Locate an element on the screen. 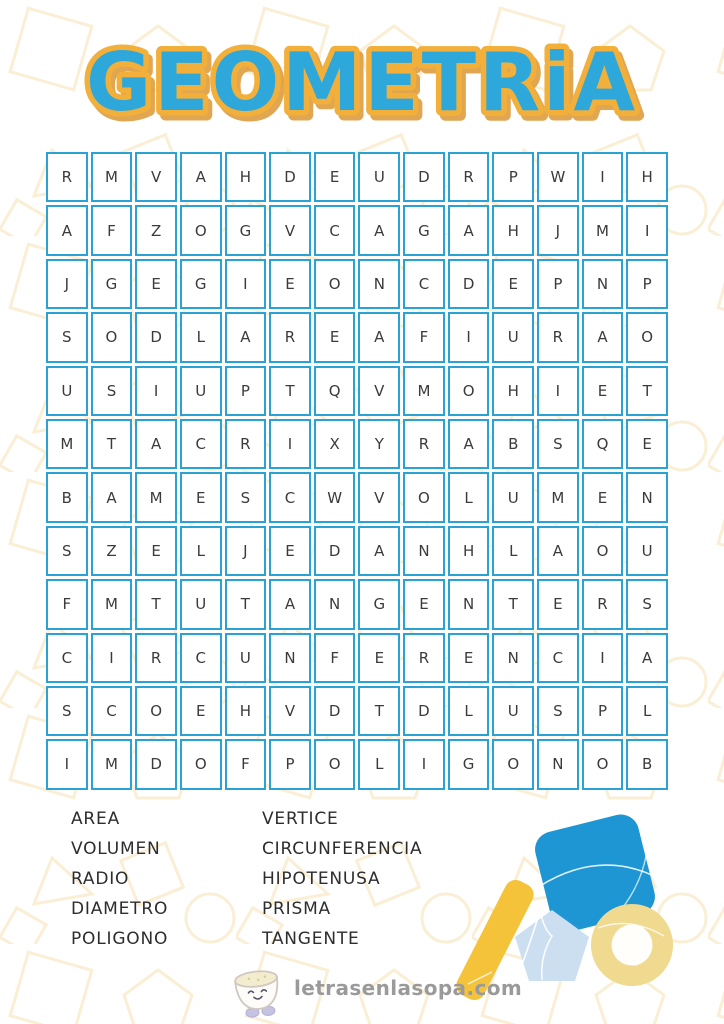 Image resolution: width=724 pixels, height=1024 pixels. grid-cell: Y is located at coordinates (379, 444).